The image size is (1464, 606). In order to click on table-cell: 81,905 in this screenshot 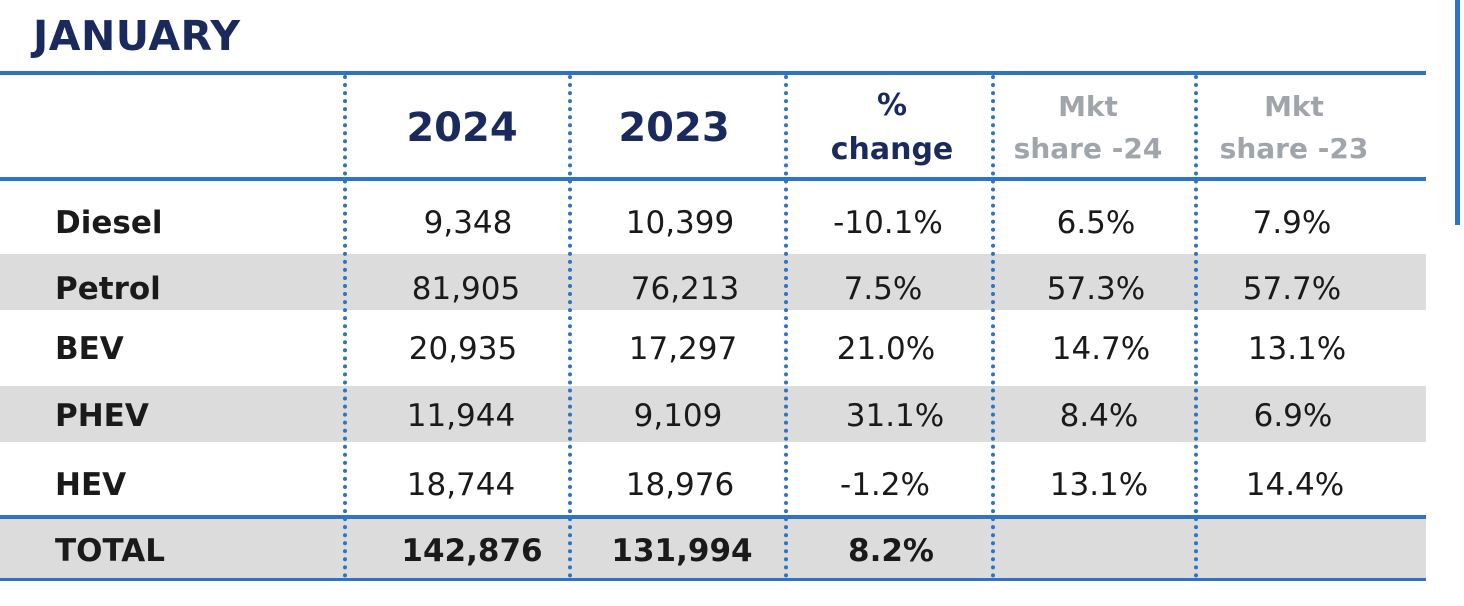, I will do `click(466, 289)`.